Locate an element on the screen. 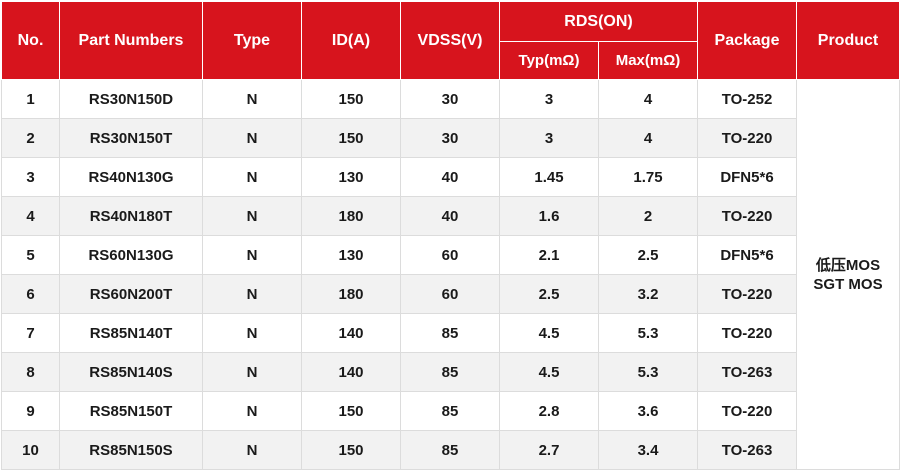  table-row: 10 RS85N150S N 150 85 2.7 3.4 TO-263 is located at coordinates (450, 450).